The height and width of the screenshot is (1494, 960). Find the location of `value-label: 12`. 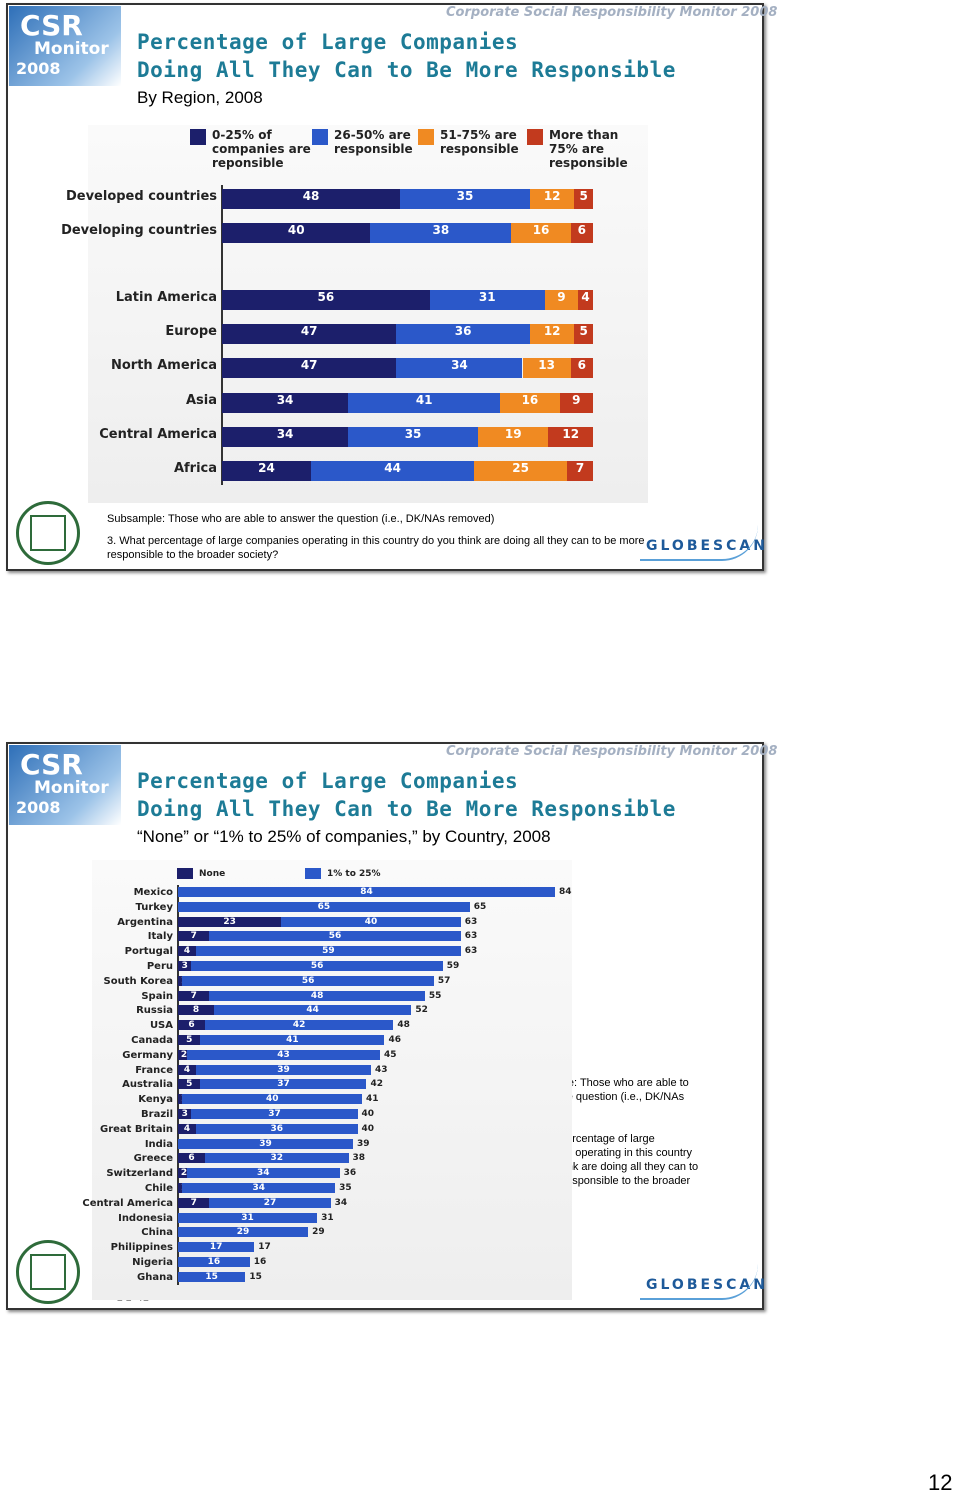

value-label: 12 is located at coordinates (571, 433).